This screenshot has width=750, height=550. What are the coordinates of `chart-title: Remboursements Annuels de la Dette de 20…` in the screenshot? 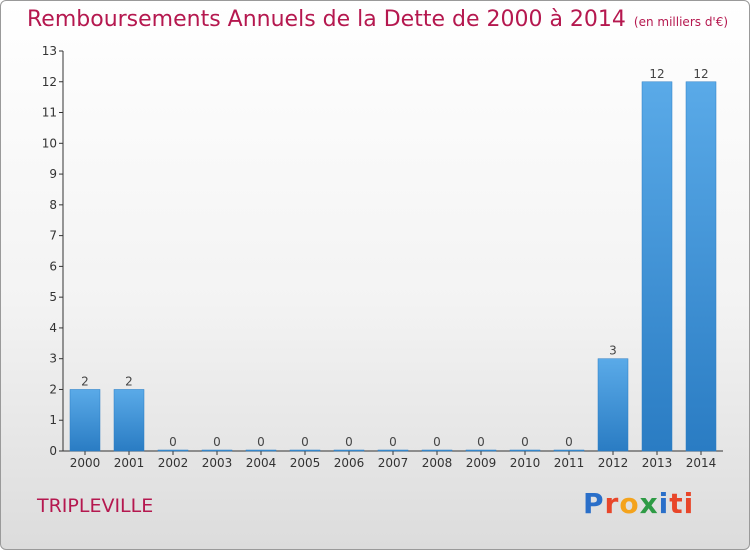 It's located at (377, 19).